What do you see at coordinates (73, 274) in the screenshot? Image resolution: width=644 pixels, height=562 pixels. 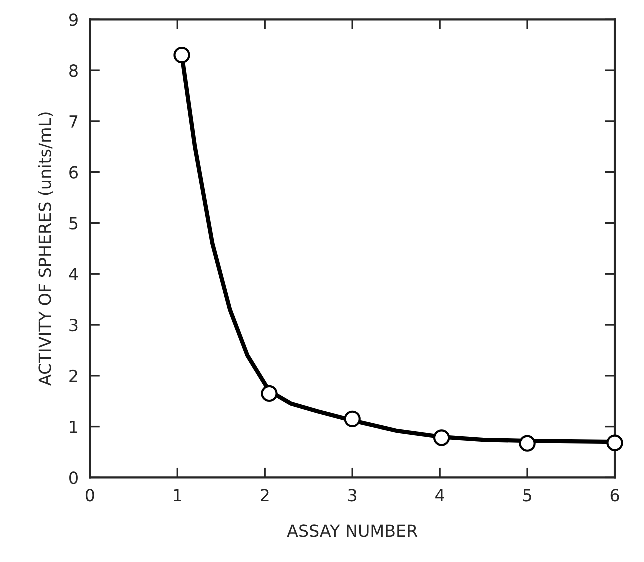 I see `y-tick-label: 4` at bounding box center [73, 274].